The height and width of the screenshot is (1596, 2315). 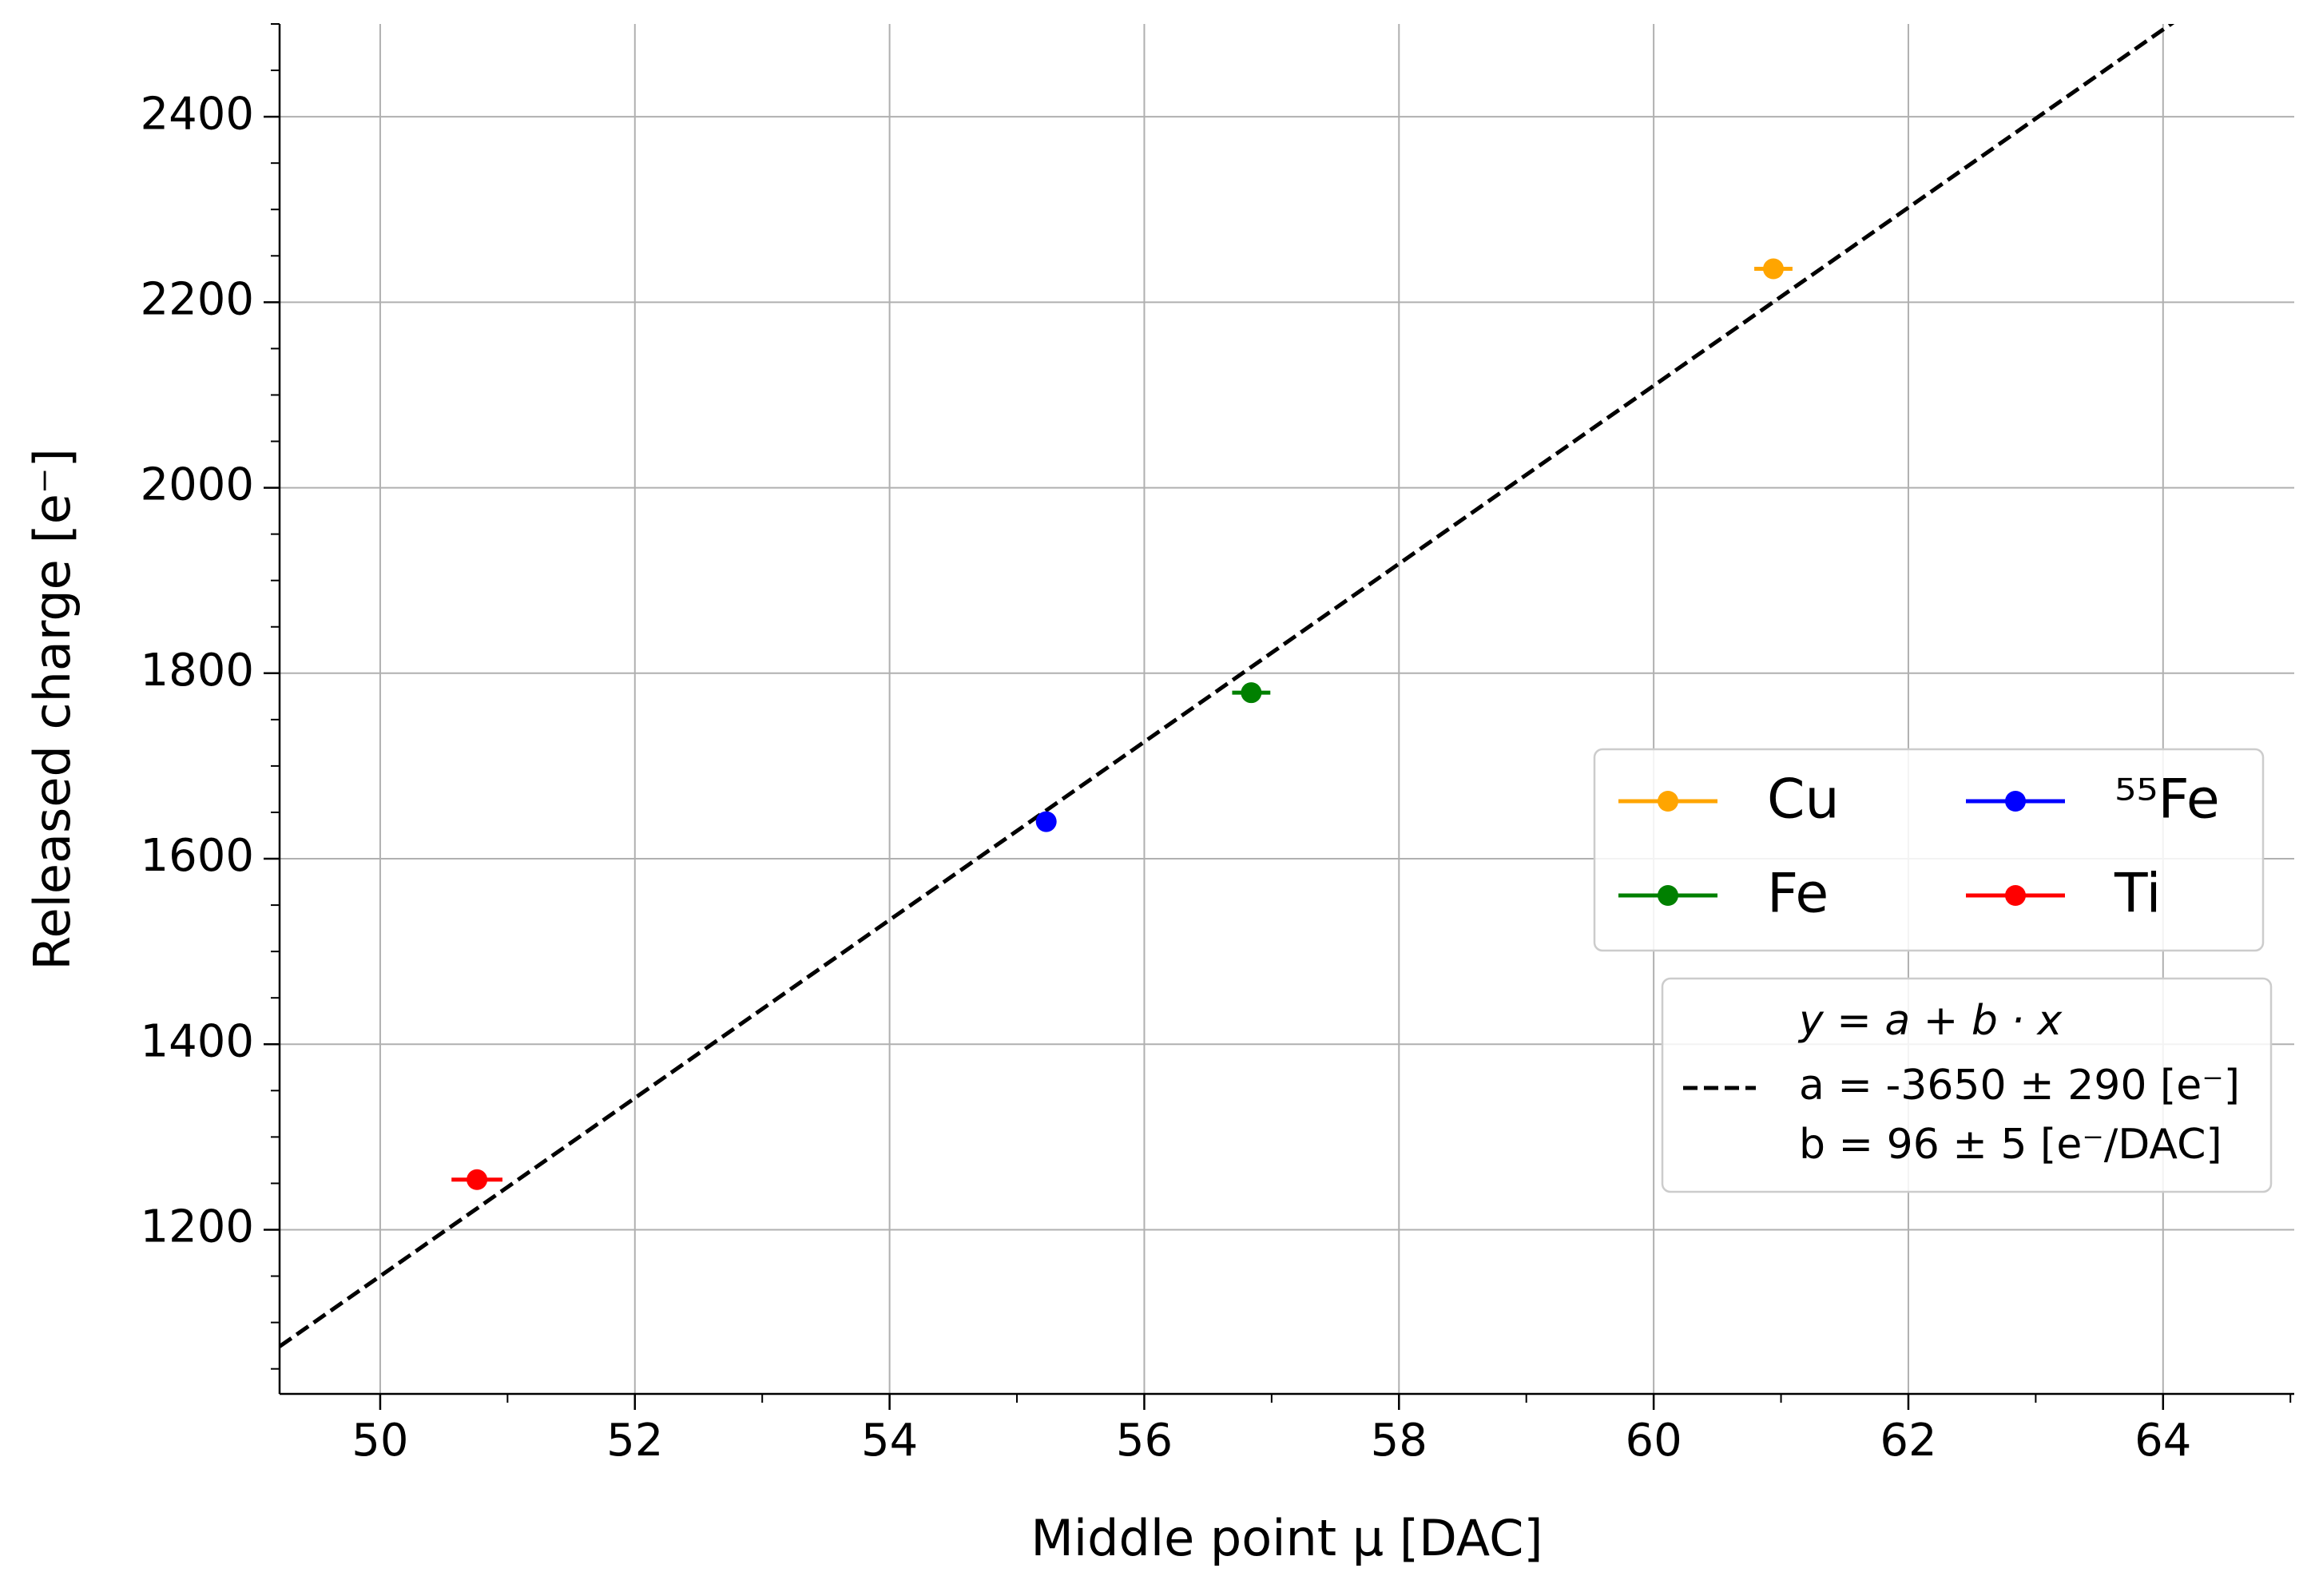 I want to click on x-tick-label: 54, so click(x=889, y=1441).